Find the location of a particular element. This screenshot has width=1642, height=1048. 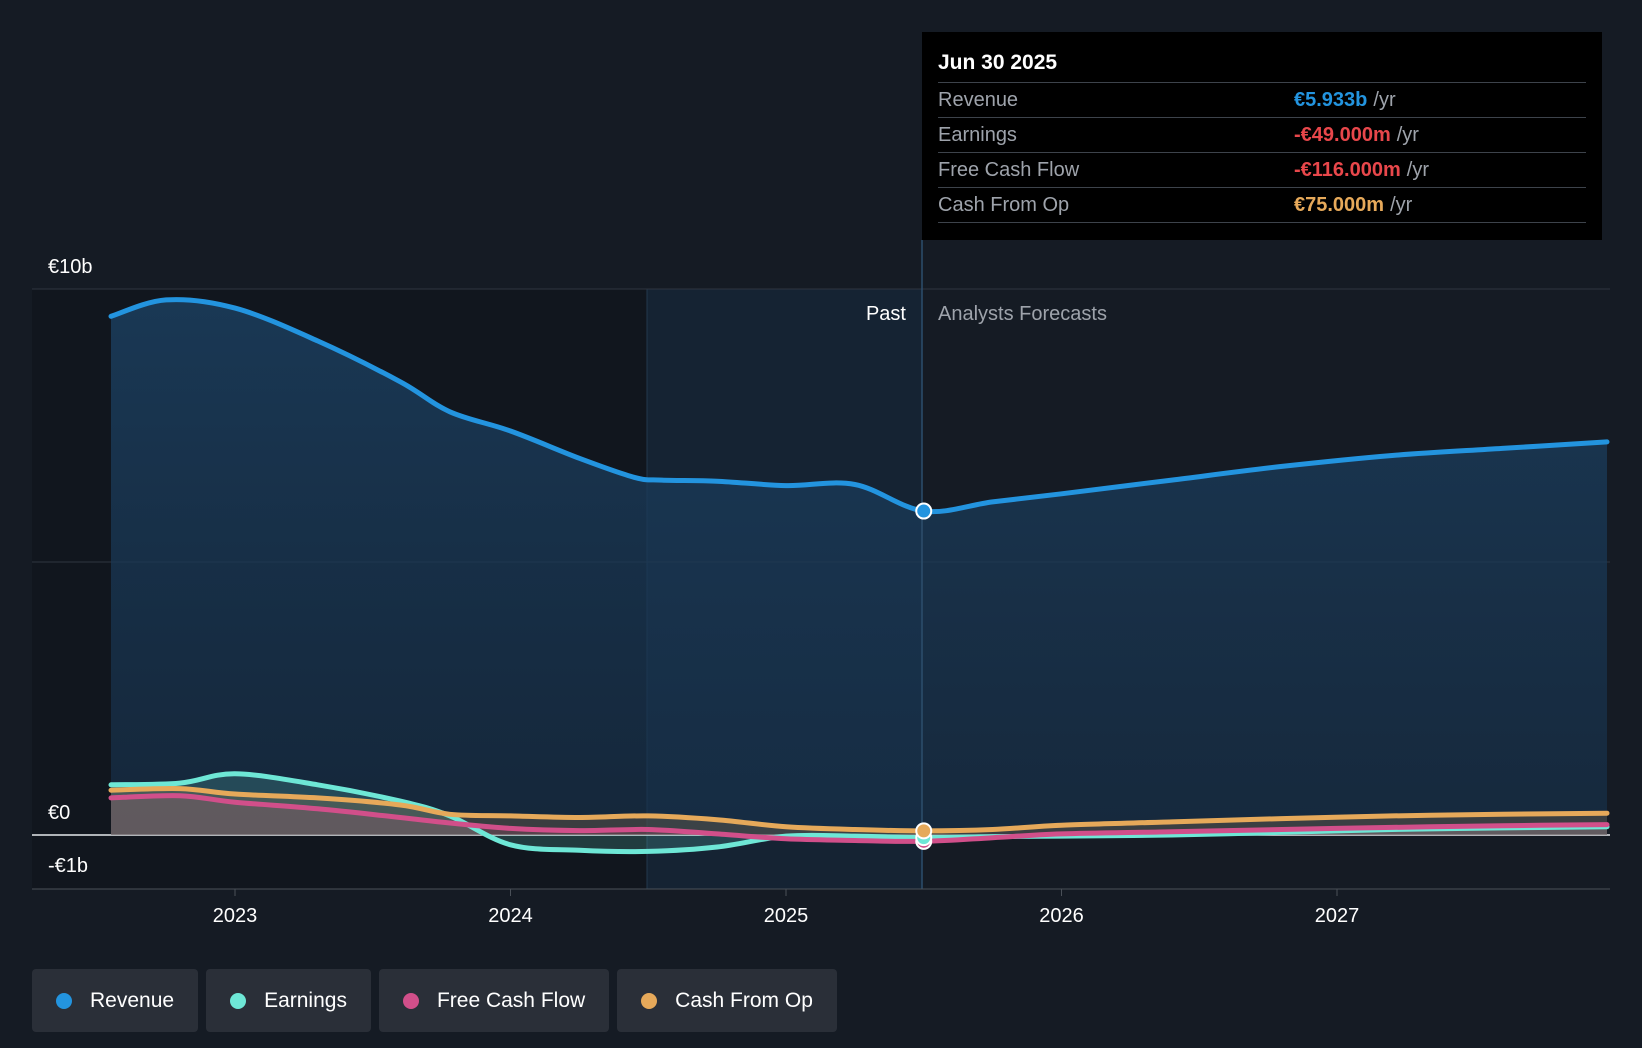

tooltip-row-free-cash-flow: Free Cash Flow -€116.000m /yr is located at coordinates (1262, 170).